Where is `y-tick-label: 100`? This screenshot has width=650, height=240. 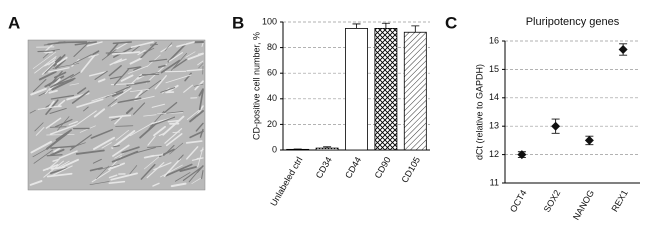
y-tick-label: 100 is located at coordinates (269, 21).